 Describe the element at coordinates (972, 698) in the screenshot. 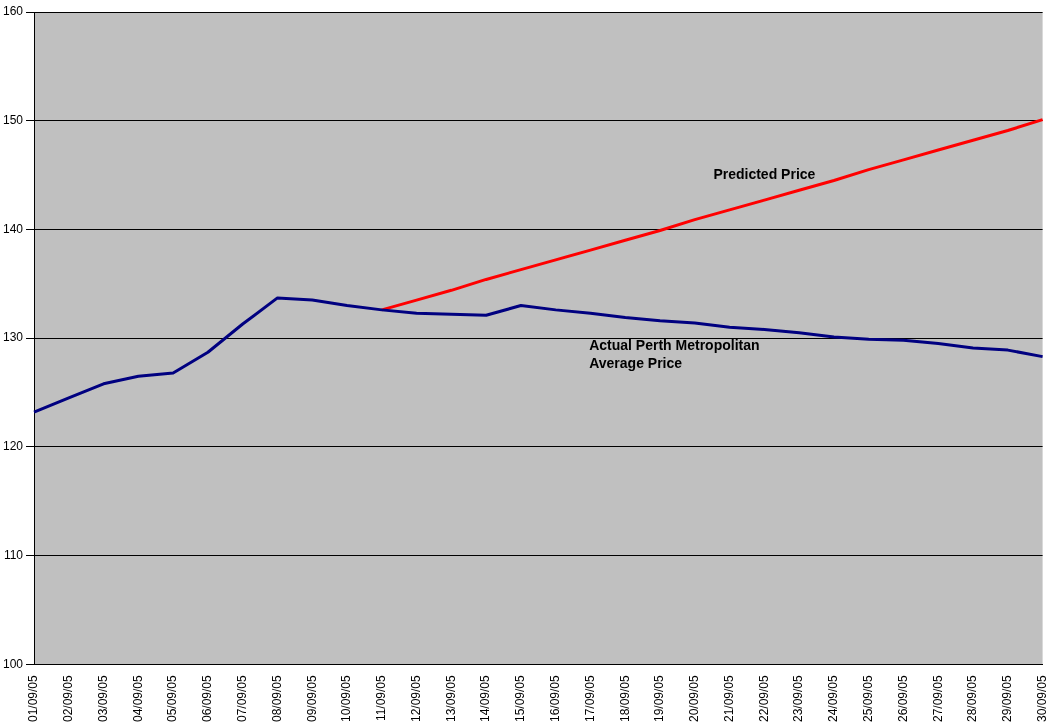

I see `x-tick-label: 28/09/05` at that location.